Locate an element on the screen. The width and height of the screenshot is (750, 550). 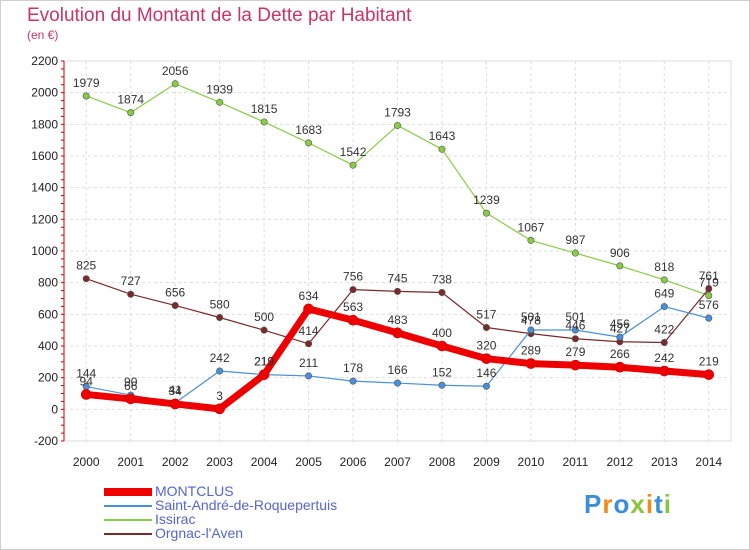
legend-label: Orgnac-l'Aven is located at coordinates (199, 533).